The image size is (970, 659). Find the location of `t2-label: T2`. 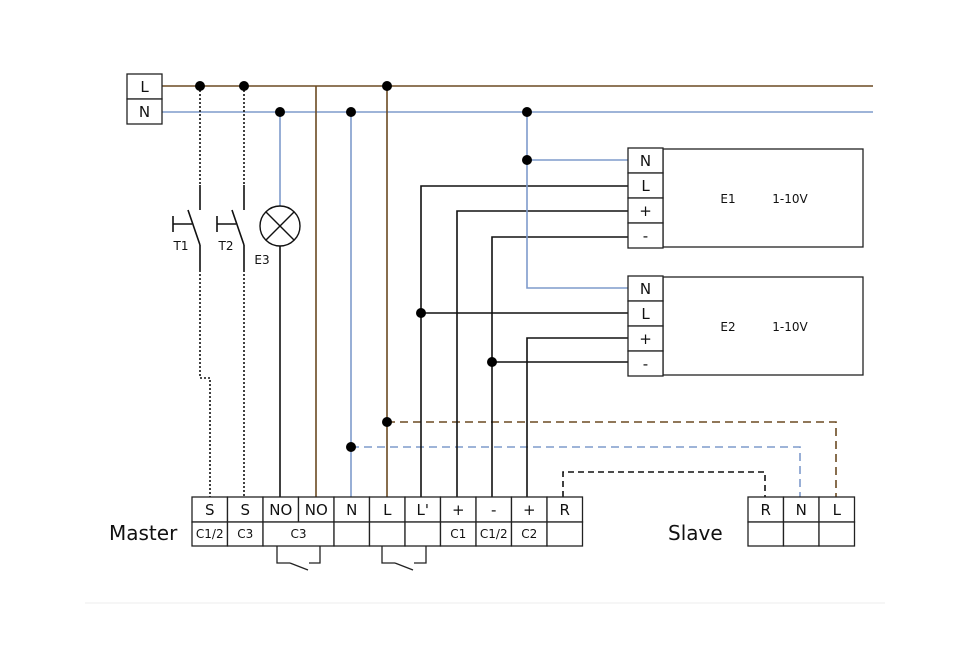

t2-label: T2 is located at coordinates (226, 246).